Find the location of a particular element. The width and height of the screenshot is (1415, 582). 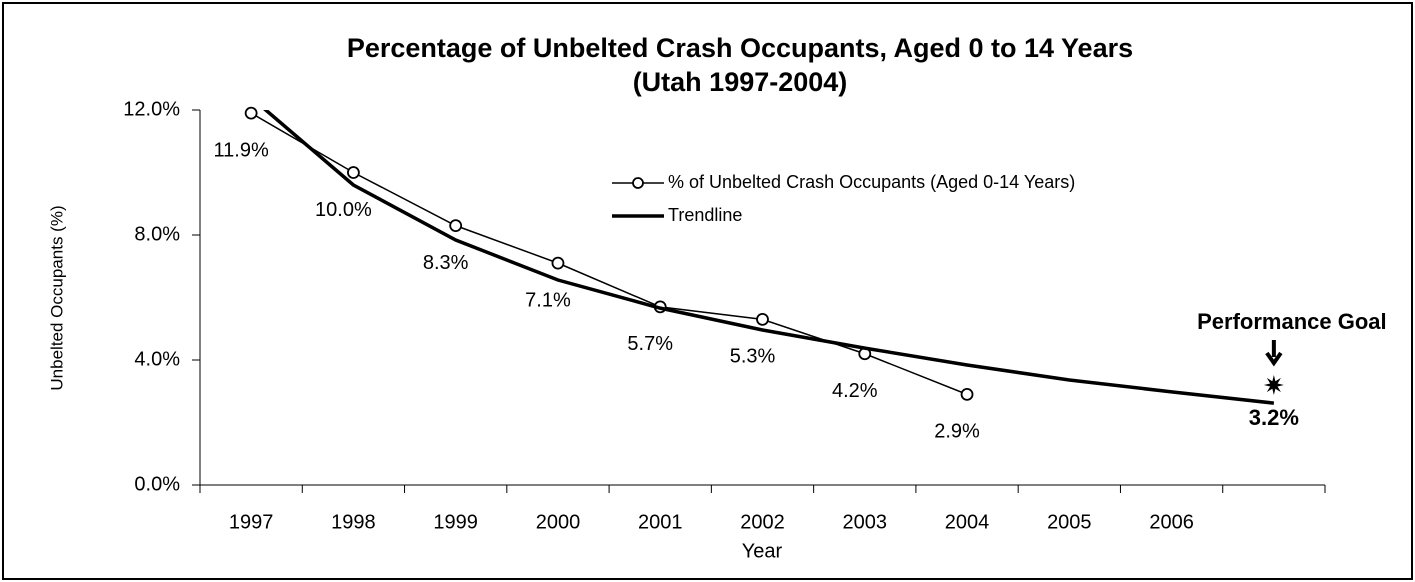

data-label: 5.3% is located at coordinates (753, 357).